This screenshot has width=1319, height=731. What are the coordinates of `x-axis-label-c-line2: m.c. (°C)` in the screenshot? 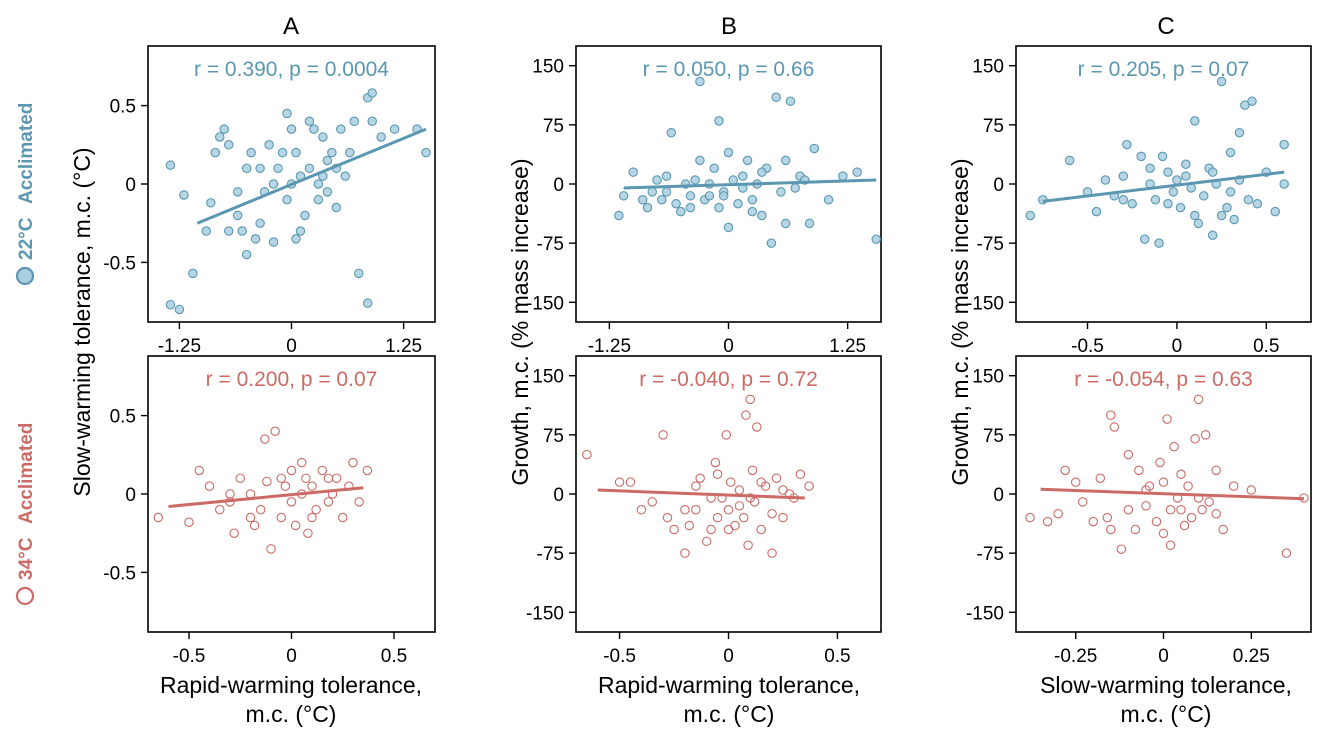 It's located at (1166, 714).